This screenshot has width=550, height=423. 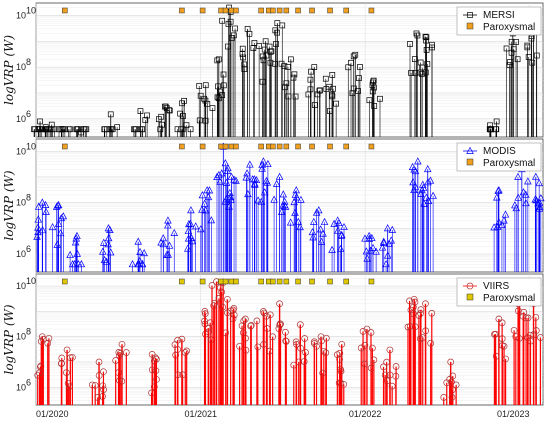 I want to click on x-tick-label: 01/2021, so click(x=201, y=414).